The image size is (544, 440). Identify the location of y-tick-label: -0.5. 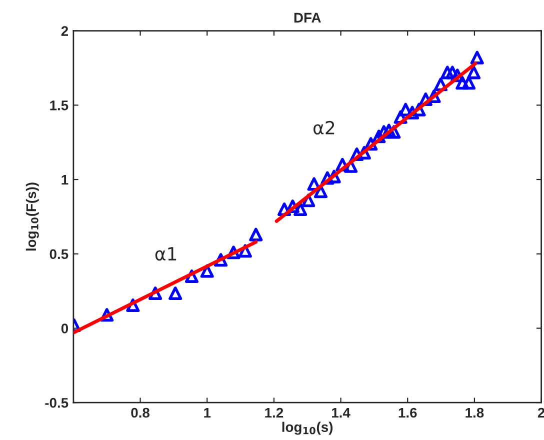
(56, 403).